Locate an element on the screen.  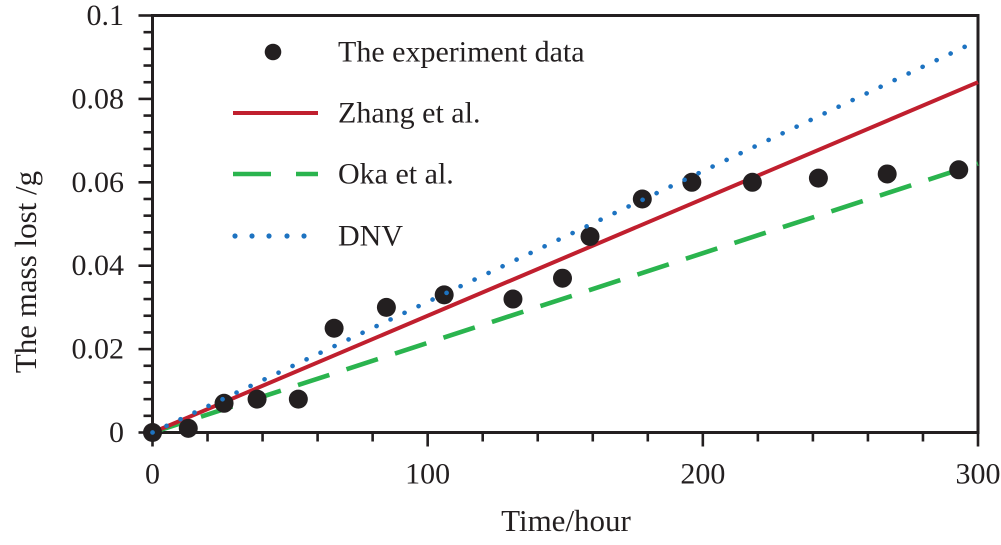
legend-label: DNV is located at coordinates (370, 236).